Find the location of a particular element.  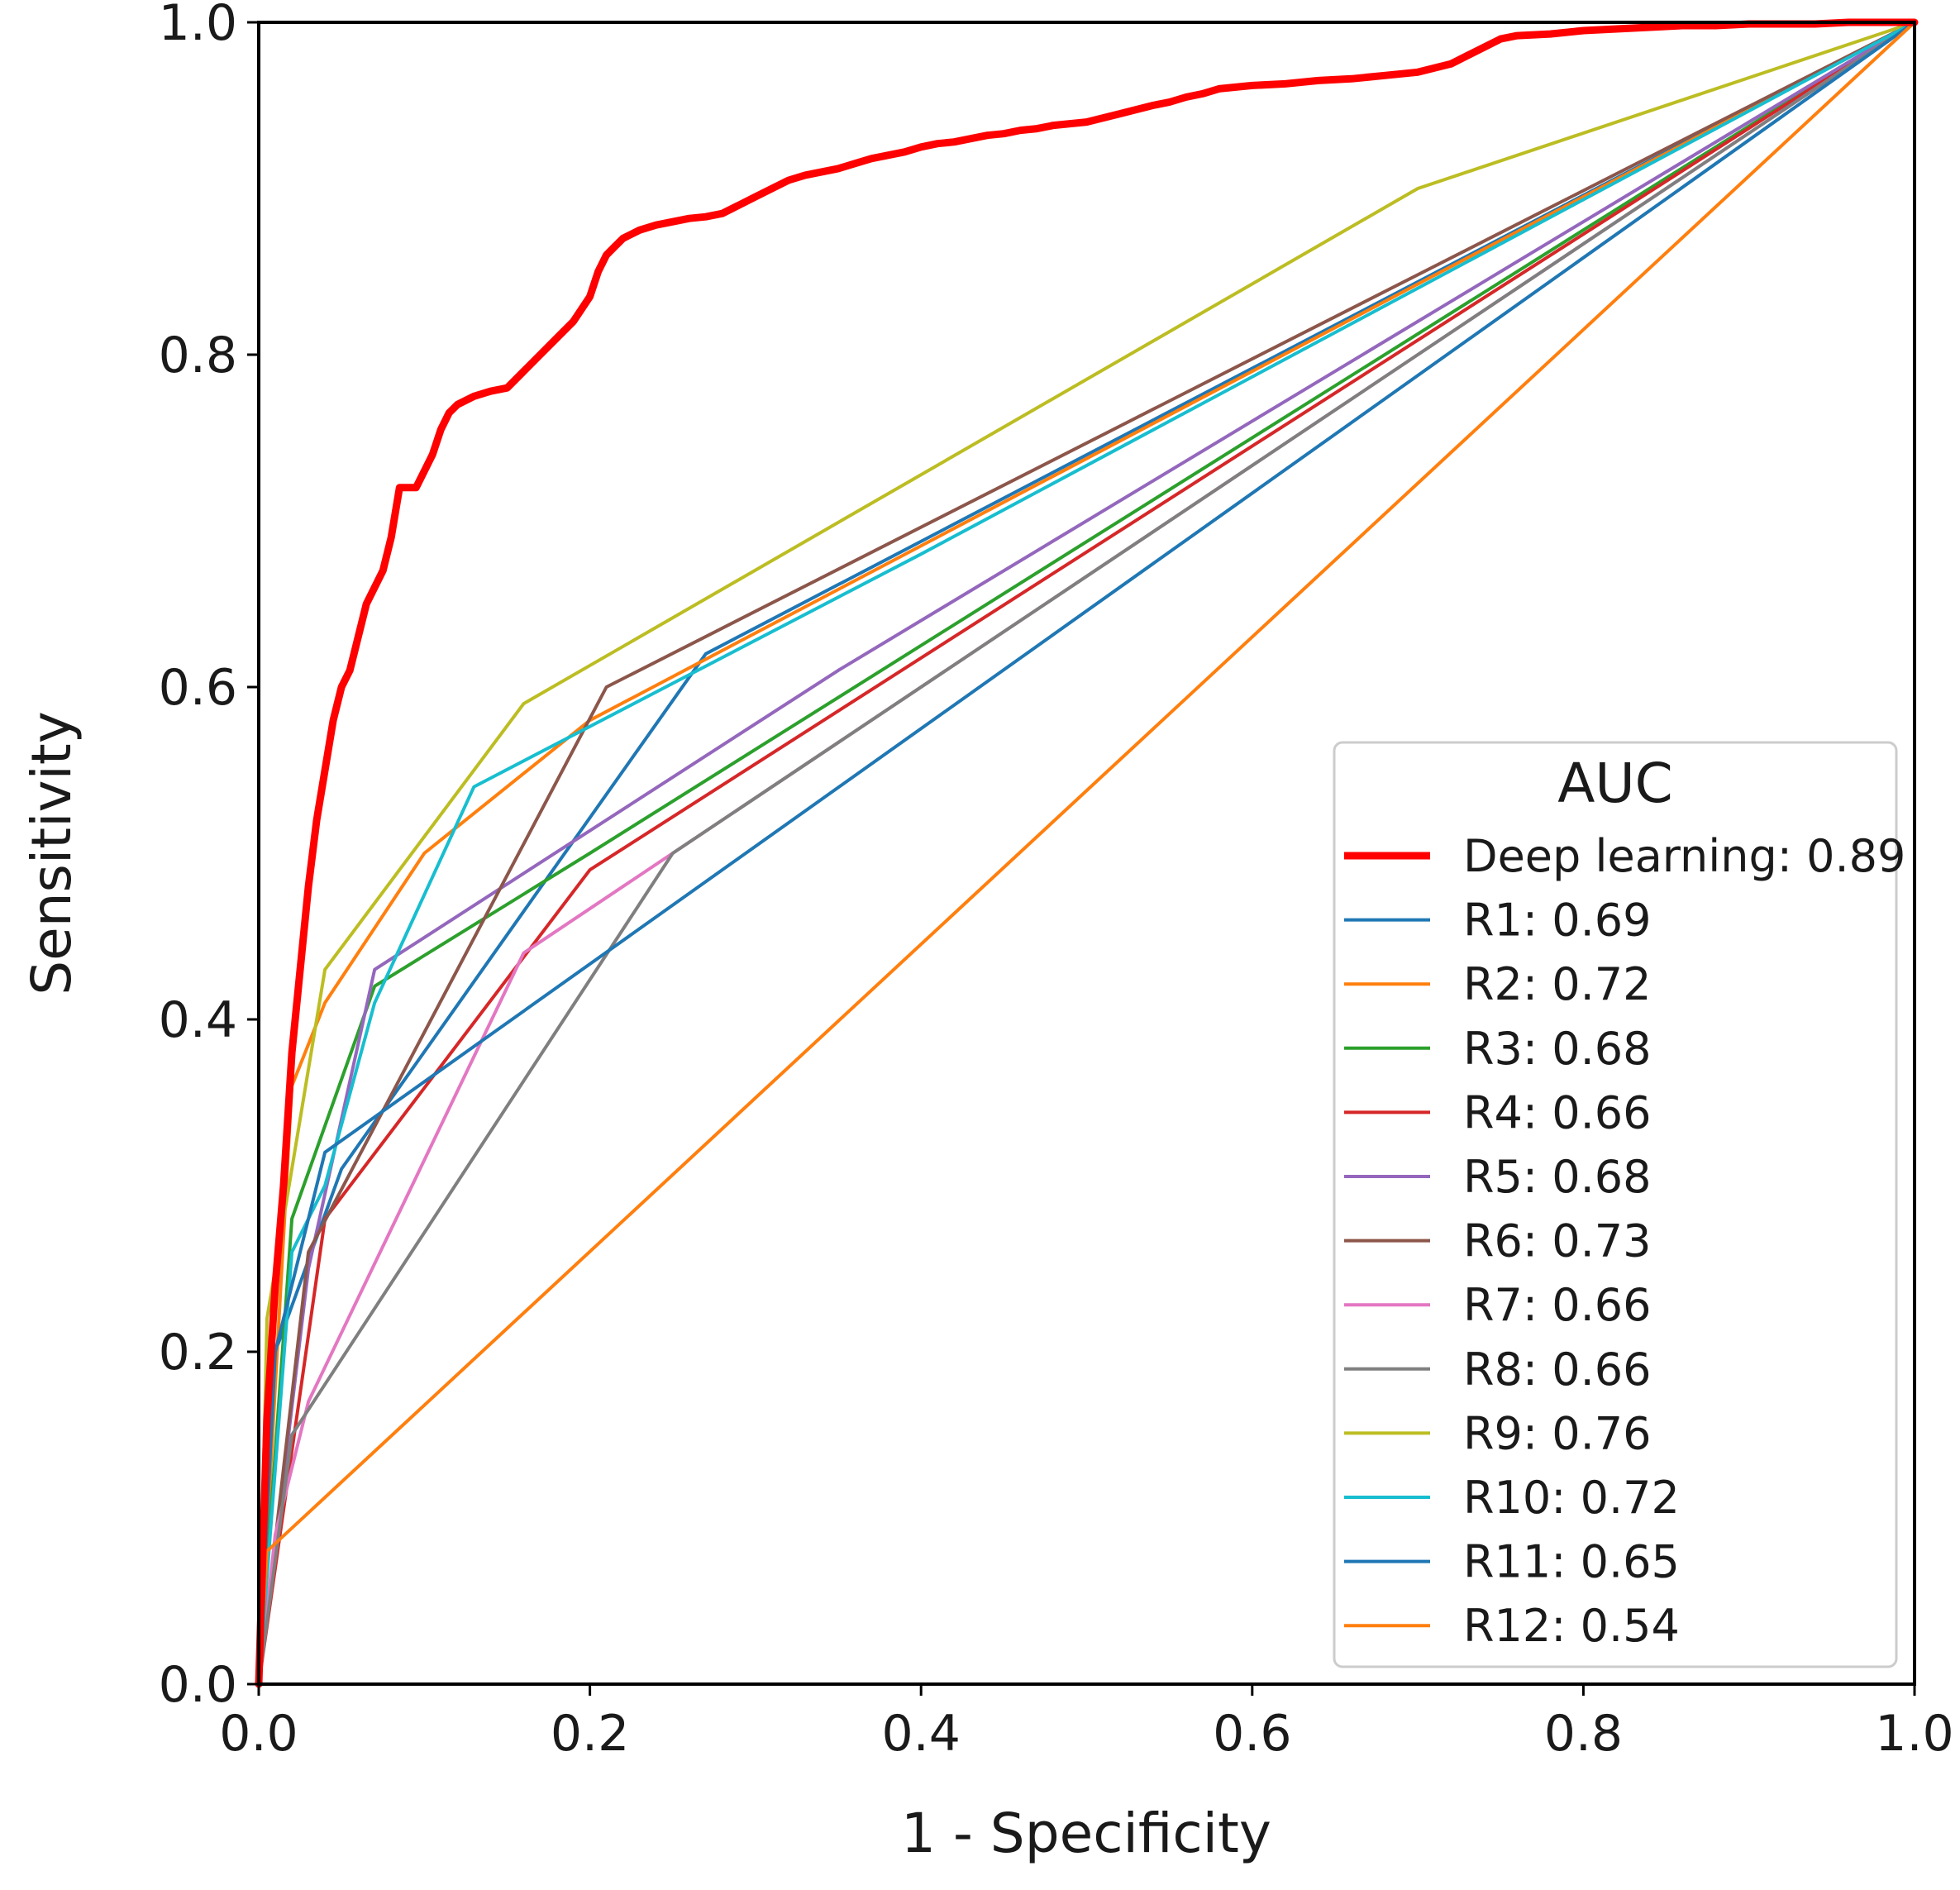

legend-label-r5: R5: 0.68 is located at coordinates (1557, 1177).